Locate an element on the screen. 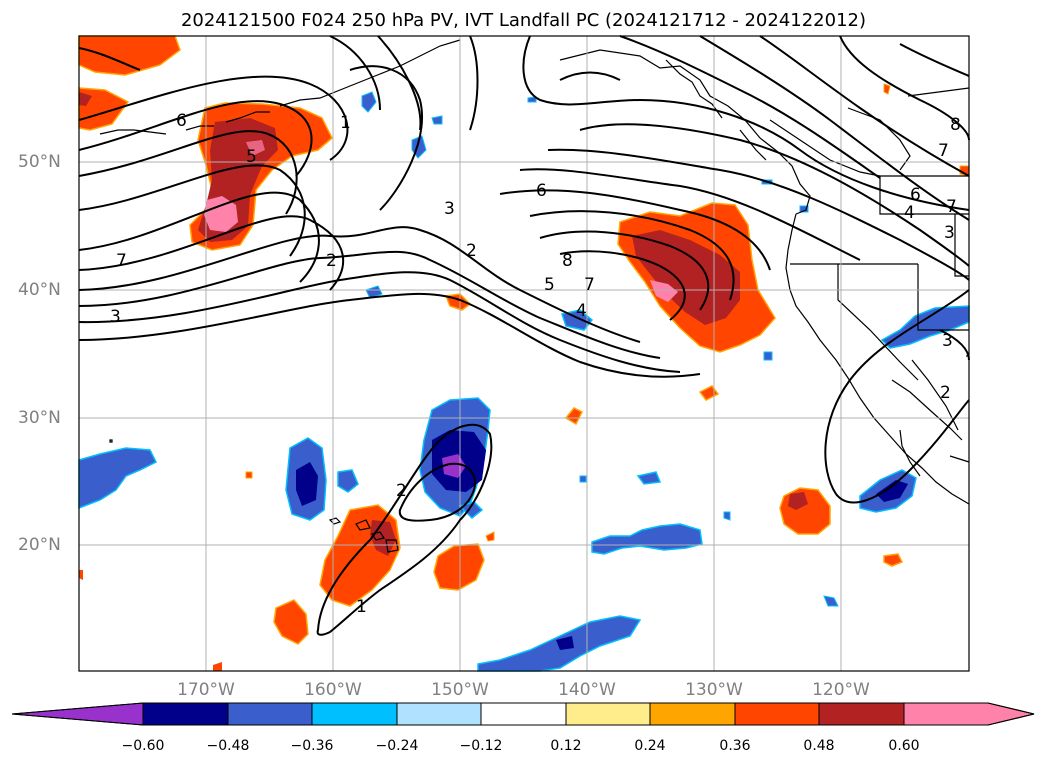 This screenshot has width=1047, height=765. lon-label: 150°W is located at coordinates (460, 690).